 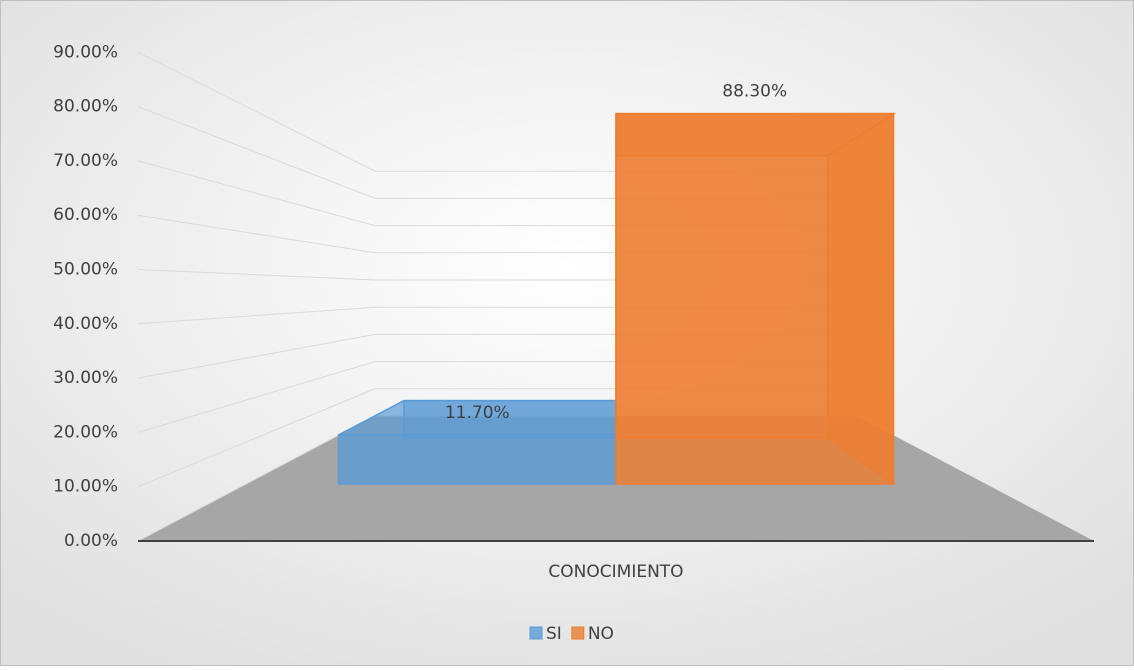 I want to click on y-tick-label: 30.00%, so click(x=85, y=378).